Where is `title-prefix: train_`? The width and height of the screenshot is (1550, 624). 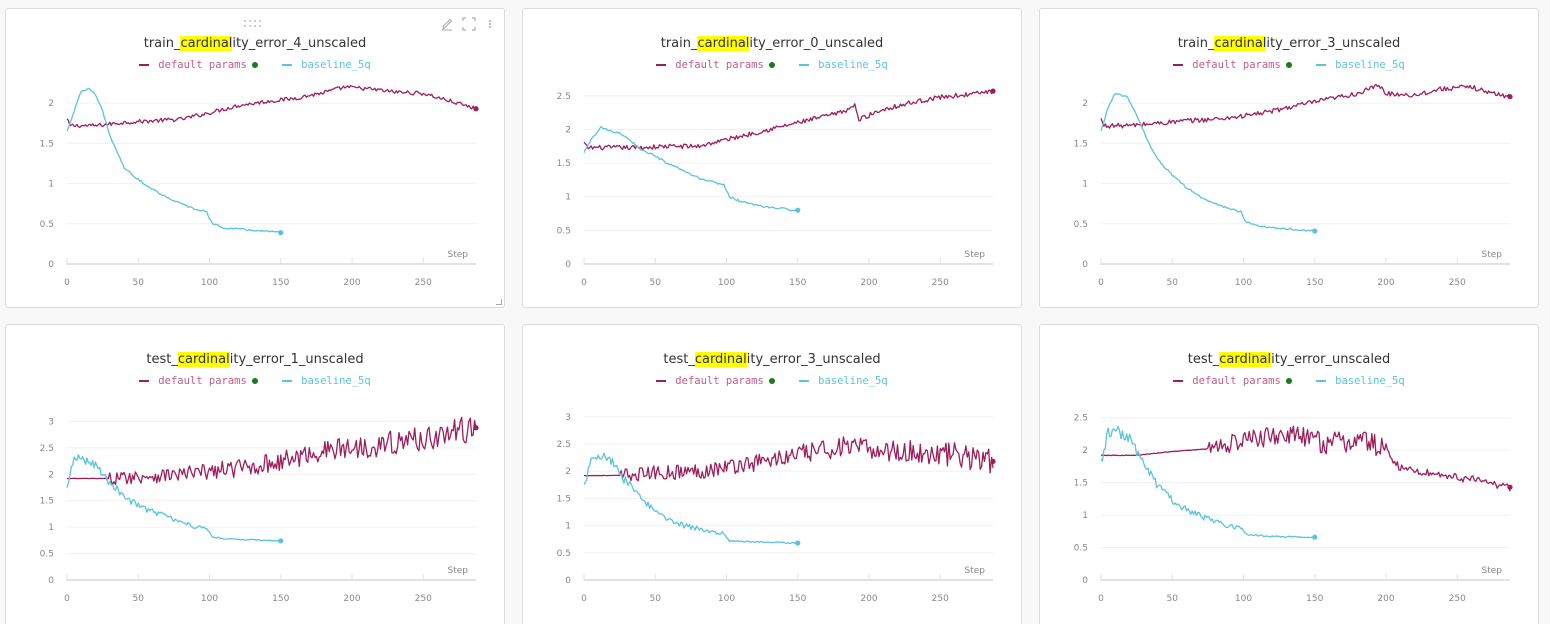
title-prefix: train_ is located at coordinates (679, 43).